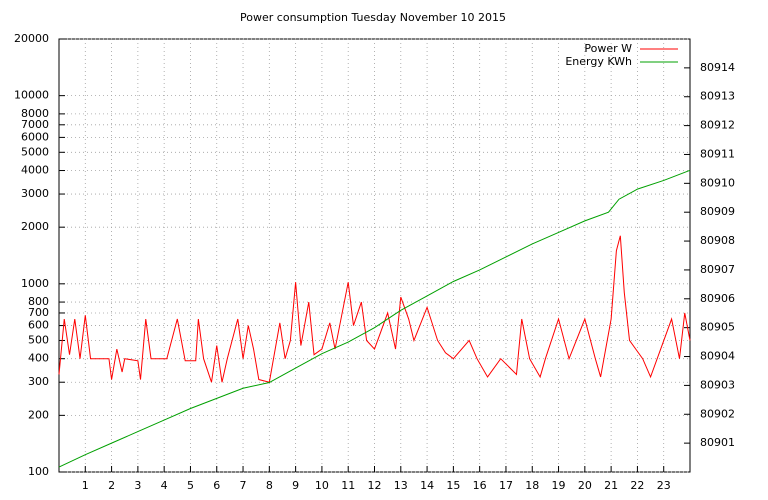  I want to click on legend-label: Energy KWh, so click(598, 61).